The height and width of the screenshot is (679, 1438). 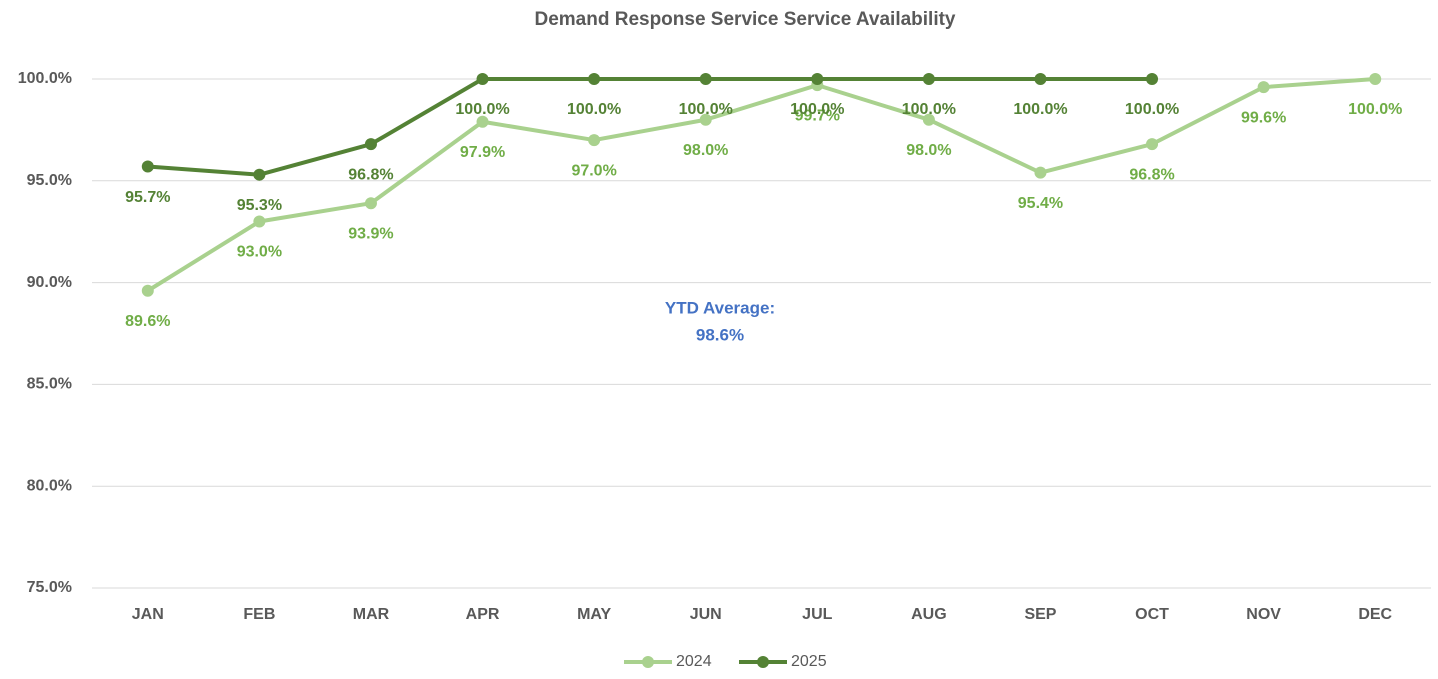 I want to click on x-tick-label: OCT, so click(x=1152, y=614).